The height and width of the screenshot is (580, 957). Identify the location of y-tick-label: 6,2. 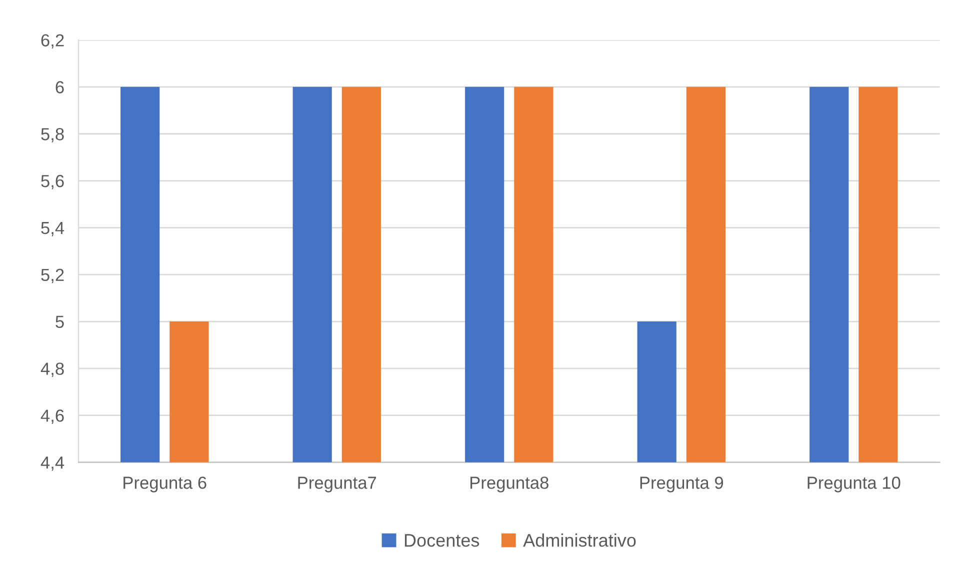
(52, 41).